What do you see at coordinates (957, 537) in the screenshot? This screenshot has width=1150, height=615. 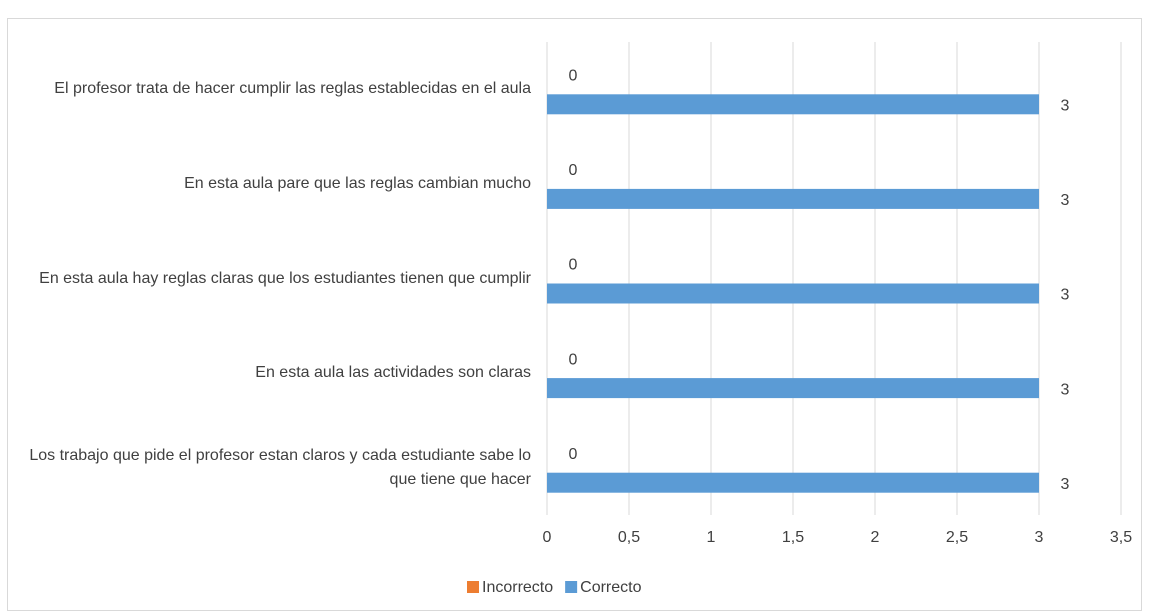 I see `x-tick-label: 2,5` at bounding box center [957, 537].